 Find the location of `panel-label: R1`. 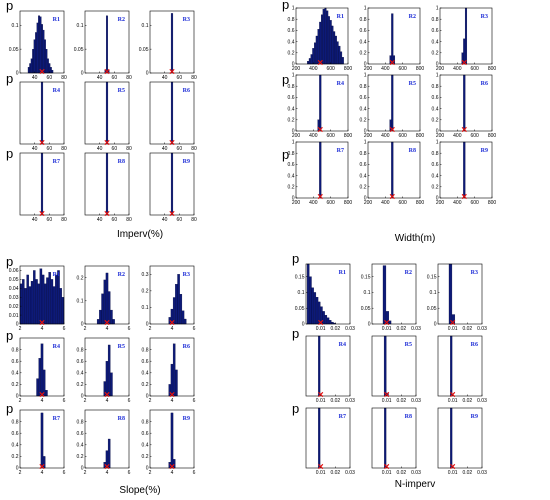

panel-label: R1 is located at coordinates (342, 273).